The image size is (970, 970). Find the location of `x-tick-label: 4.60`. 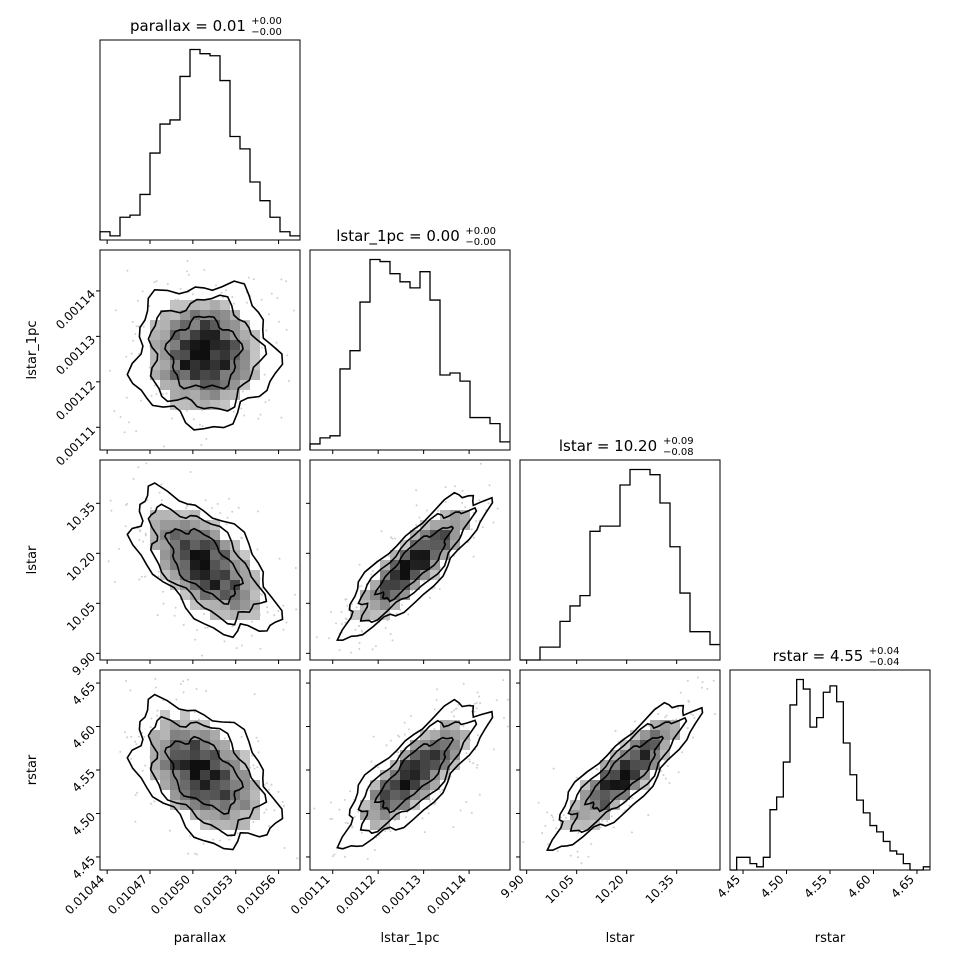

x-tick-label: 4.60 is located at coordinates (859, 886).